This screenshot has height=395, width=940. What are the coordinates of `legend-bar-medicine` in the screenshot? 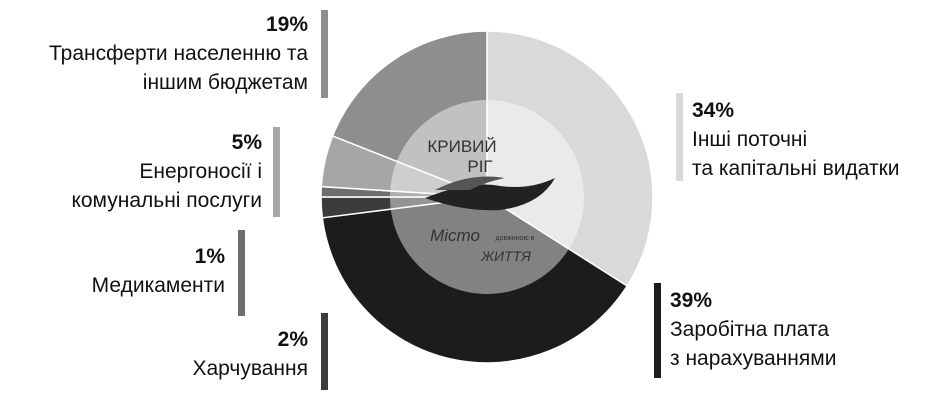 It's located at (241, 273).